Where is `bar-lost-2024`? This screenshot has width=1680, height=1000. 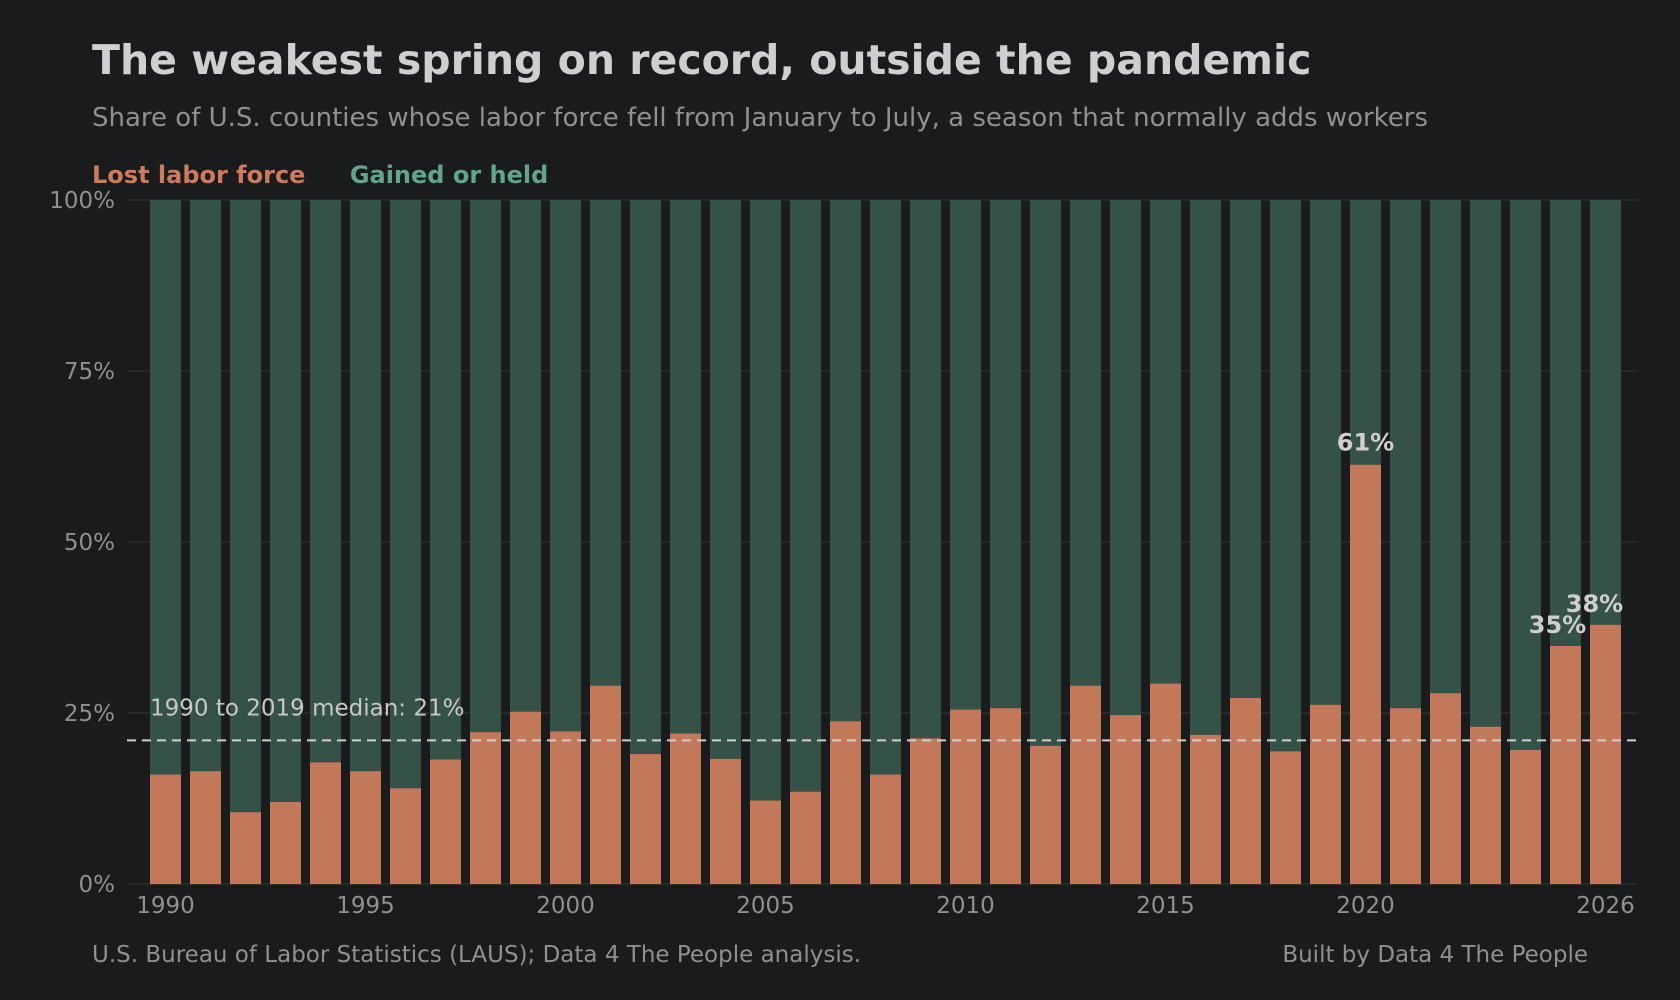 bar-lost-2024 is located at coordinates (1525, 816).